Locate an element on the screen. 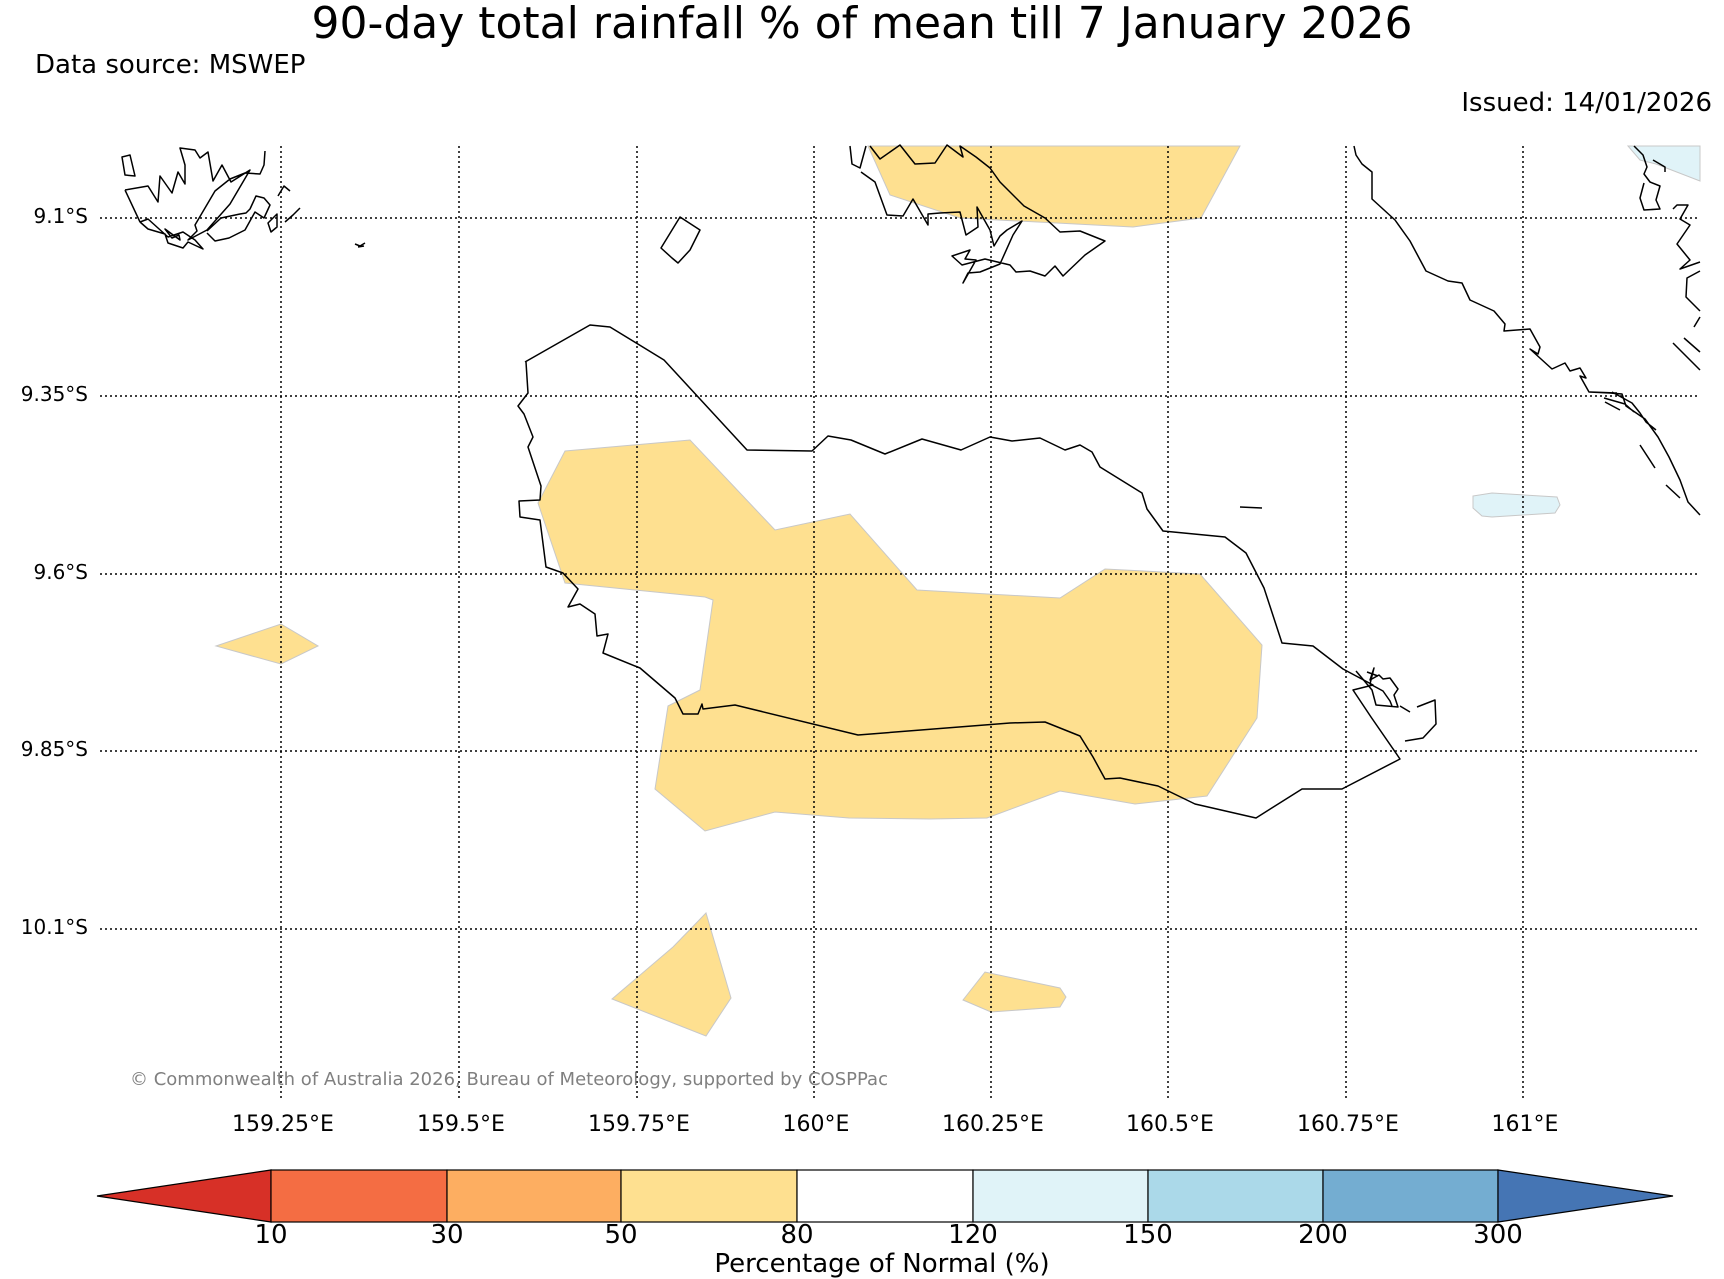 Image resolution: width=1724 pixels, height=1279 pixels. coastline-southeast-islands is located at coordinates (1401, 706).